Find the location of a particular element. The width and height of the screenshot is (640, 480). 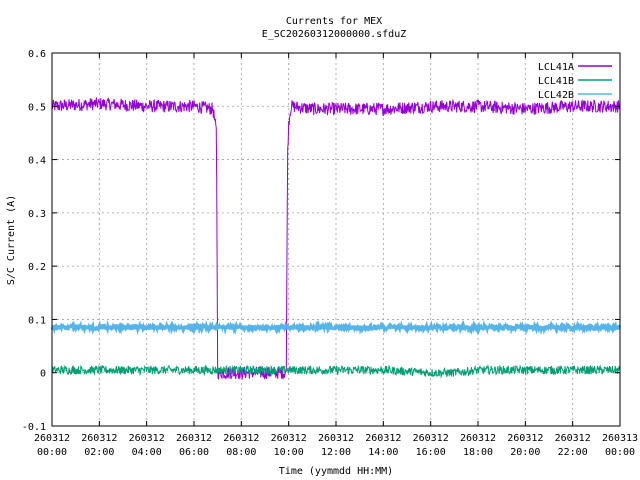

legend-label-lcl41b: LCL41B is located at coordinates (556, 81).